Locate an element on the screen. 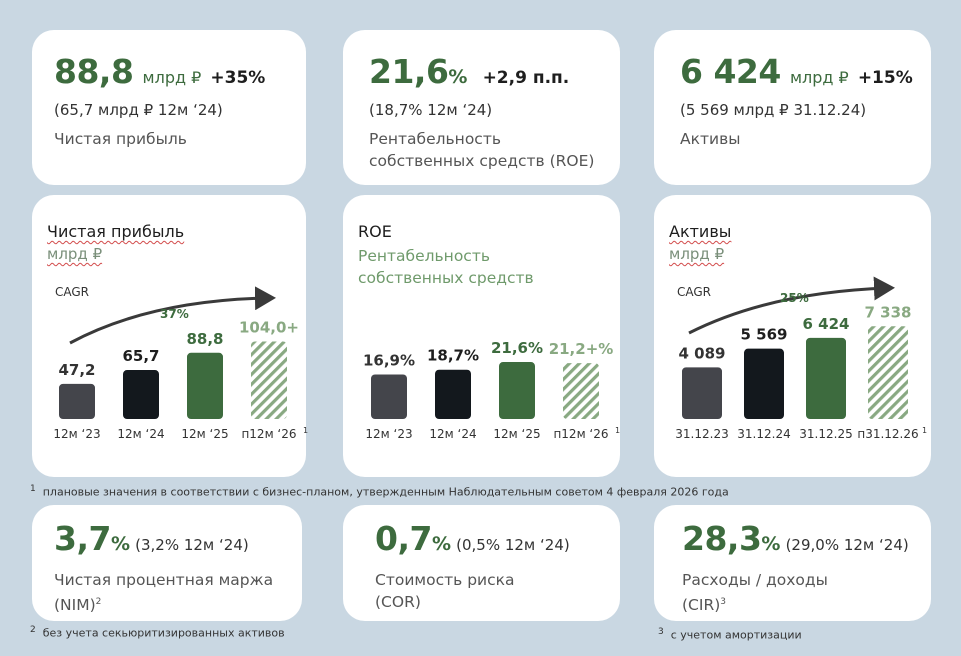 Image resolution: width=961 pixels, height=656 pixels. kpi-prev: (0,5% 12м ‘24) is located at coordinates (513, 545).